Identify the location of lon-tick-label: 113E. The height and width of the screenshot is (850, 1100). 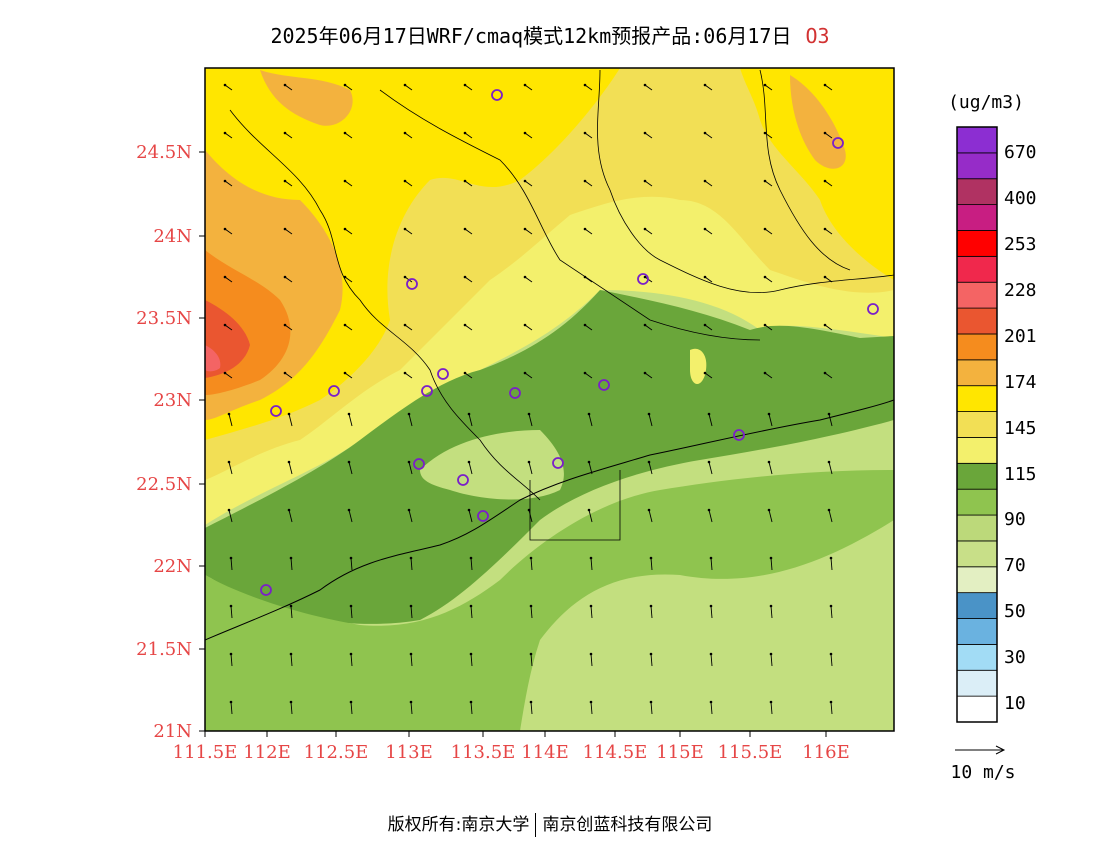
(409, 752).